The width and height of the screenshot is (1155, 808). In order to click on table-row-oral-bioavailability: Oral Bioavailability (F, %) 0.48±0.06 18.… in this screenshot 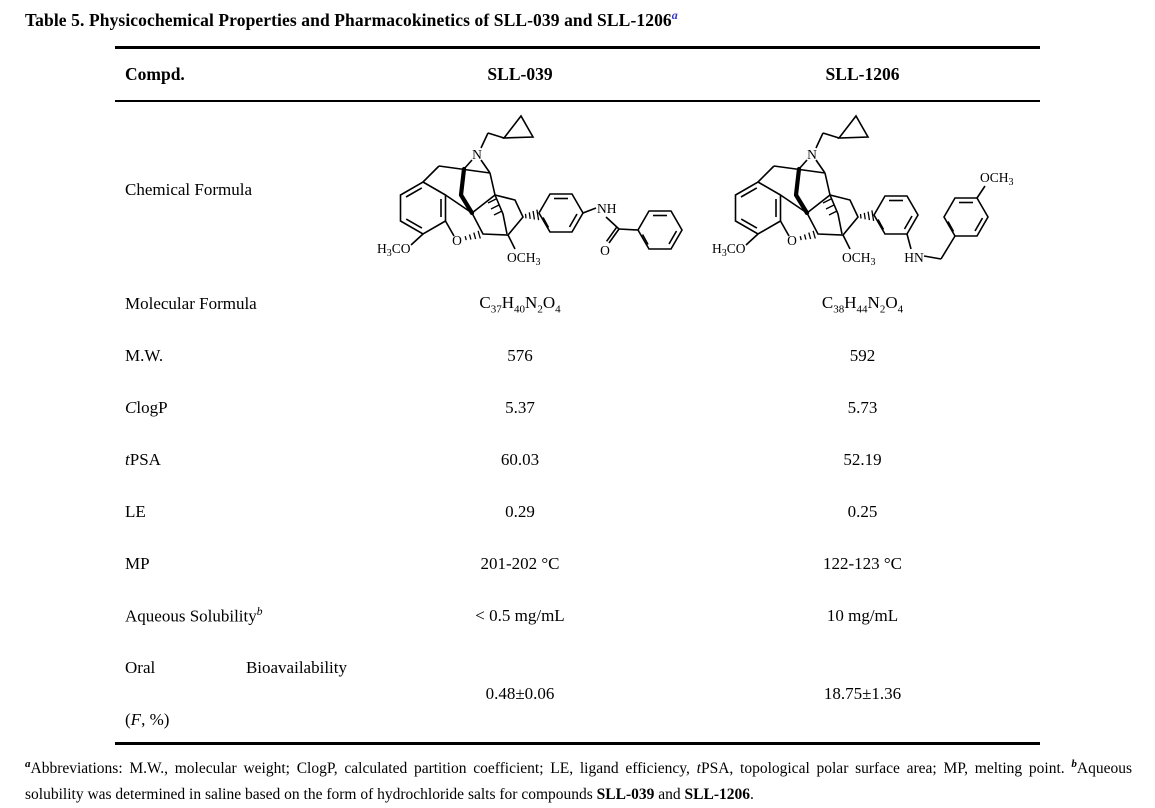, I will do `click(577, 693)`.